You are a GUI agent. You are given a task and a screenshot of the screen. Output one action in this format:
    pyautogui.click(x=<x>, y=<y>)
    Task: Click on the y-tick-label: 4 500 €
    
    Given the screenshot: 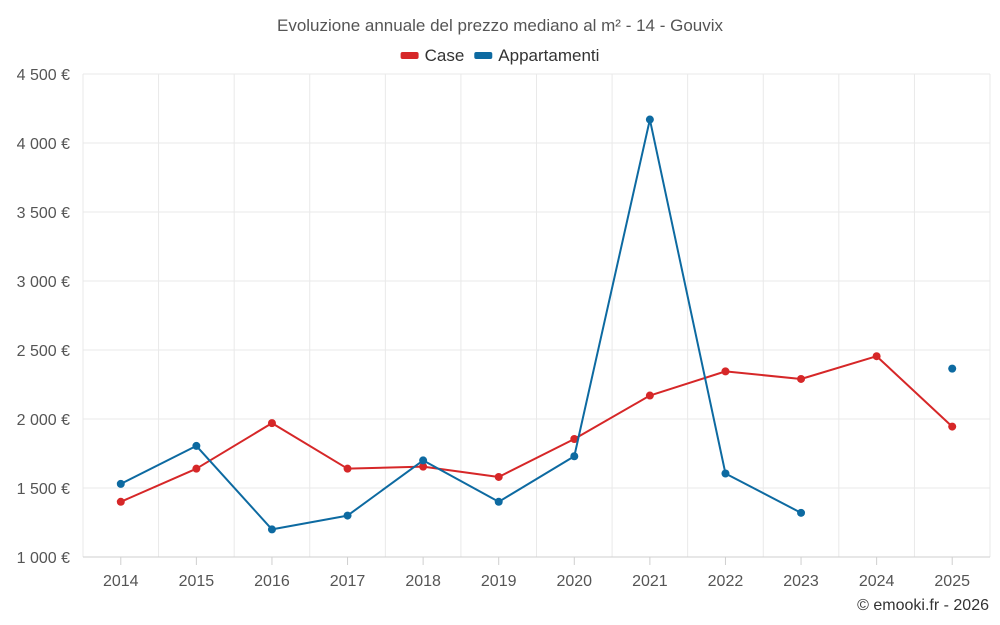 What is the action you would take?
    pyautogui.click(x=43, y=75)
    